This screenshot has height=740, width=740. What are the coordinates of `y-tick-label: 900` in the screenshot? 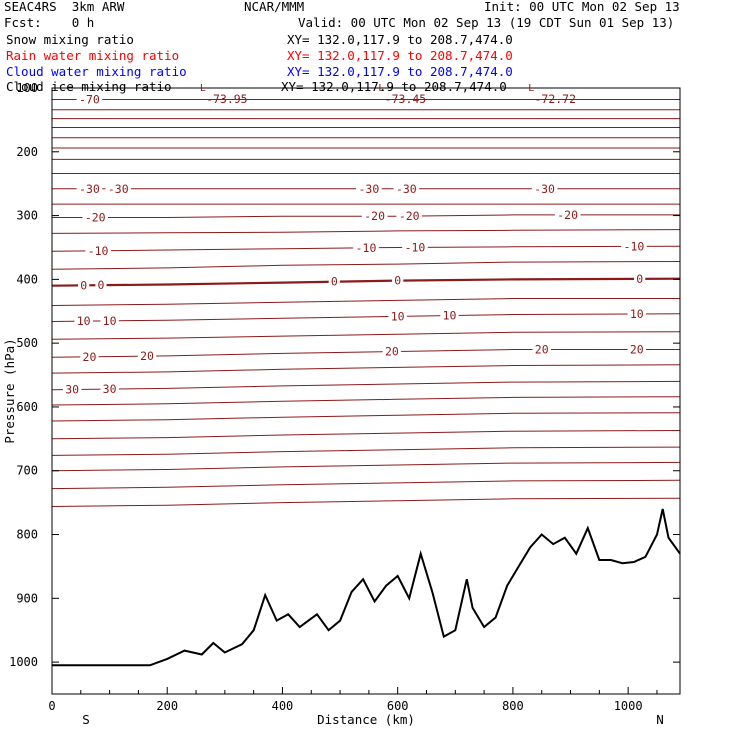 It's located at (27, 598).